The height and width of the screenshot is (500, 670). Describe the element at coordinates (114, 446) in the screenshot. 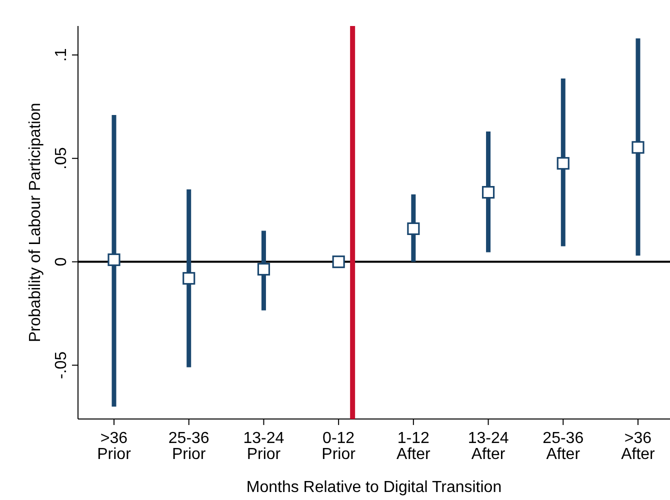

I see `x-tick-label: >36 Prior` at that location.